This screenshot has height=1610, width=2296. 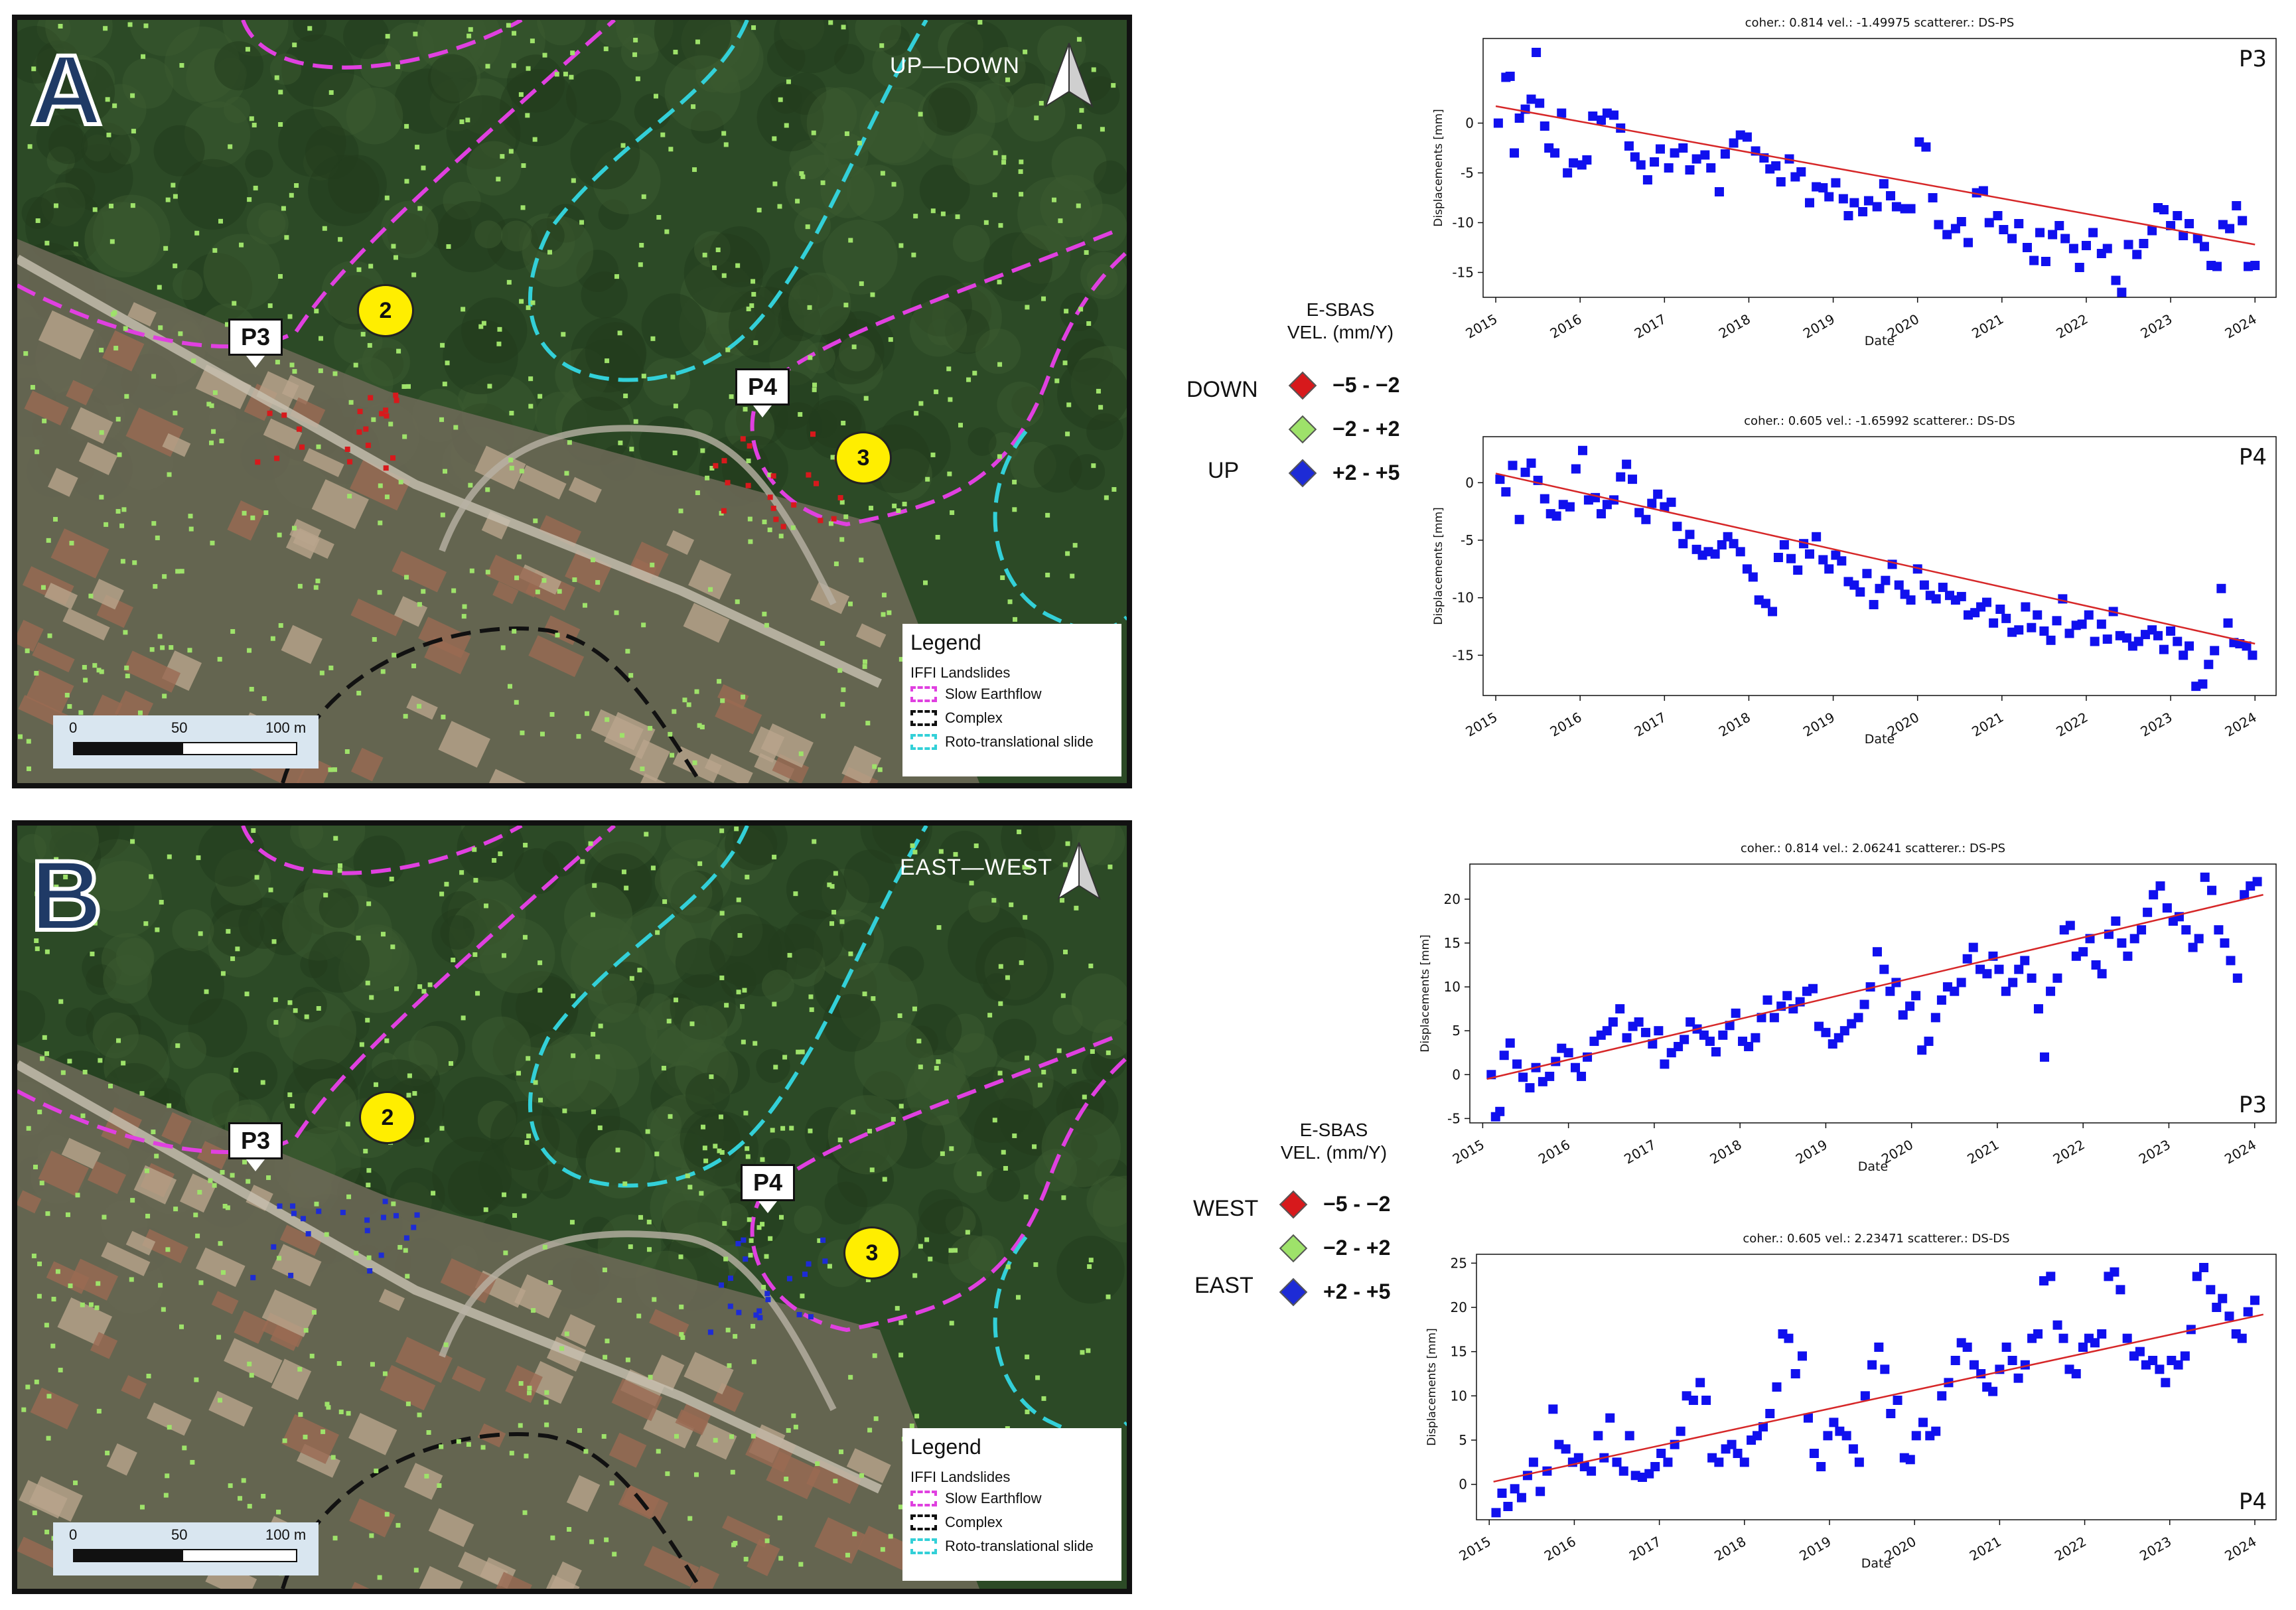 What do you see at coordinates (1334, 1141) in the screenshot?
I see `velocity-legend-title: E-SBAS VEL. (mm/Y)` at bounding box center [1334, 1141].